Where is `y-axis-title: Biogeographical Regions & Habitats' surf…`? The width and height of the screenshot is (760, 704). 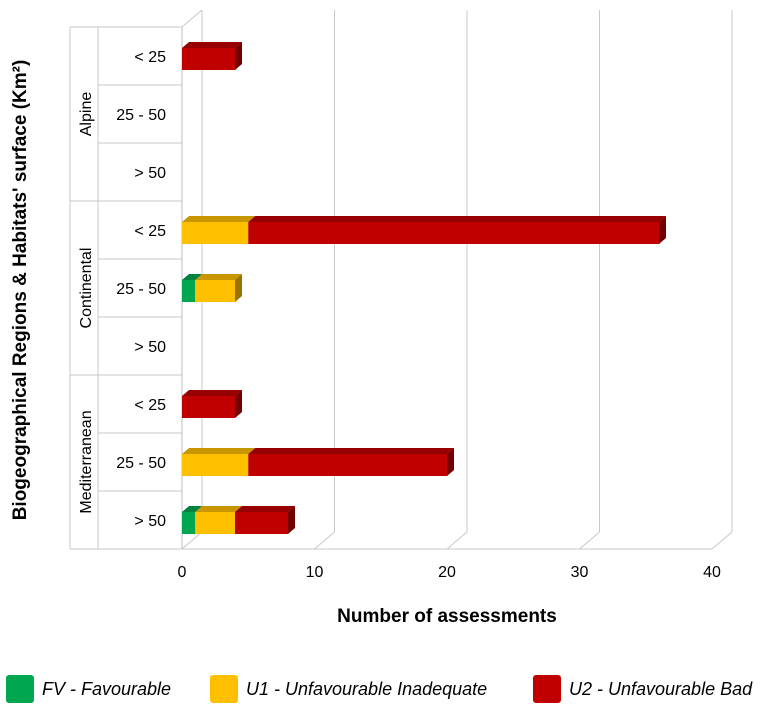 y-axis-title: Biogeographical Regions & Habitats' surf… is located at coordinates (20, 290).